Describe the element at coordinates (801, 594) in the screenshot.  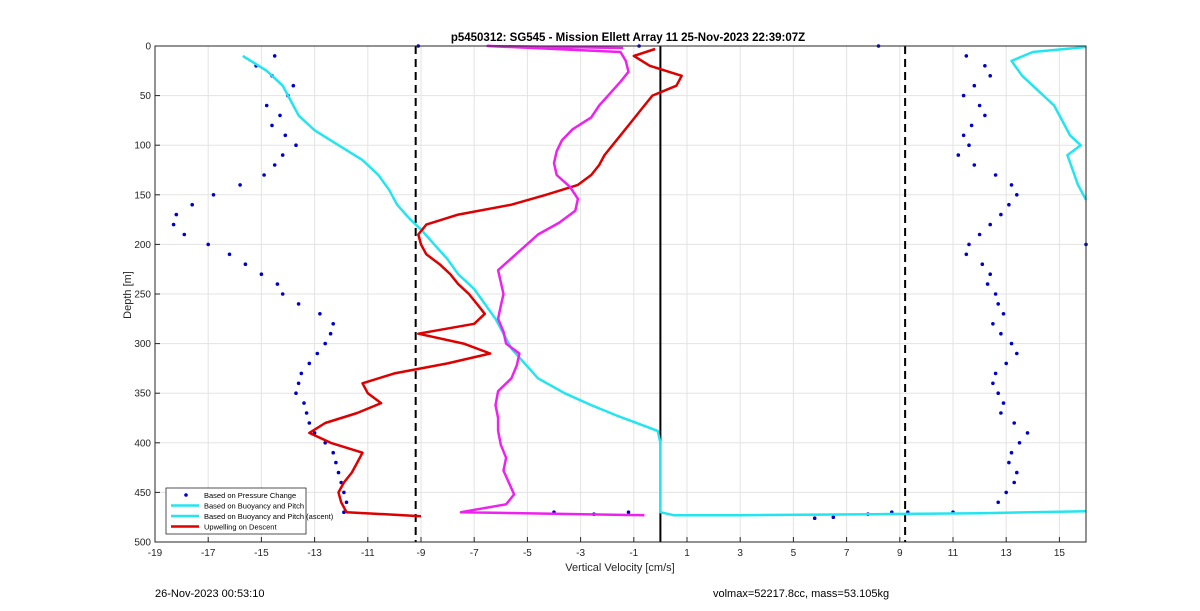
I see `volmax-mass-text: volmax=52217.8cc, mass=53.105kg` at that location.